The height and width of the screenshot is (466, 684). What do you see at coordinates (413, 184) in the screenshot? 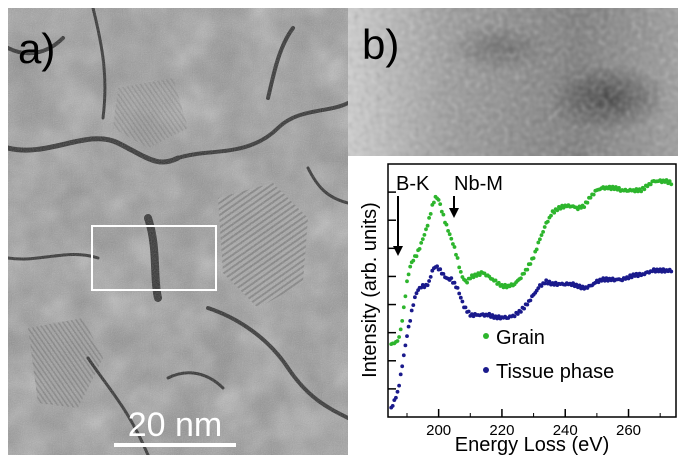
I see `annotation-b-k: B-K` at bounding box center [413, 184].